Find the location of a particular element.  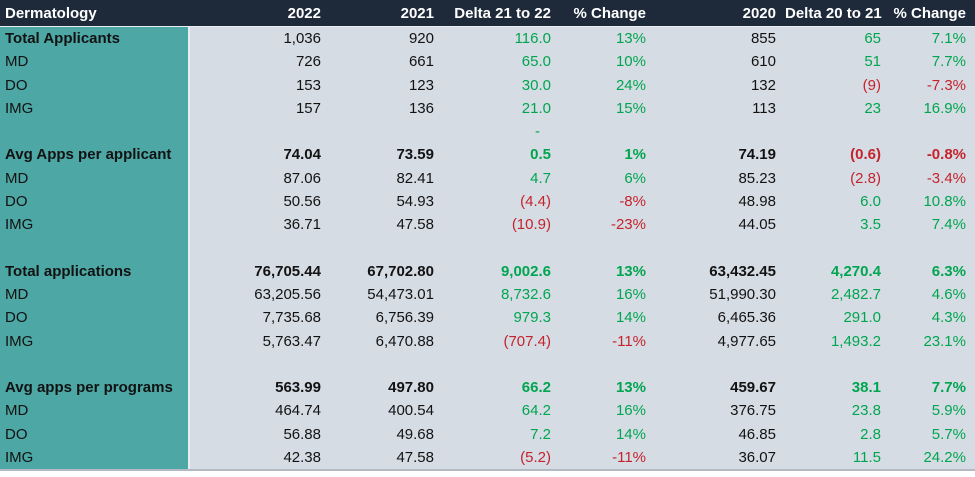

cell: 36.71 is located at coordinates (302, 225).